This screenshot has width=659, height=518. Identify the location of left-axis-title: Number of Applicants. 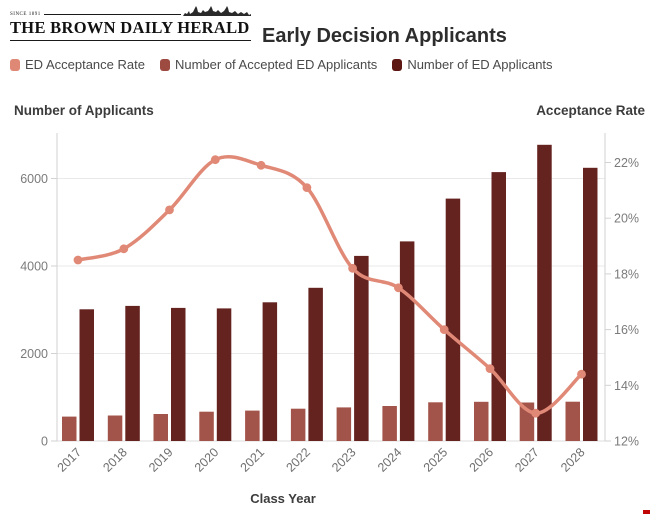
(84, 110).